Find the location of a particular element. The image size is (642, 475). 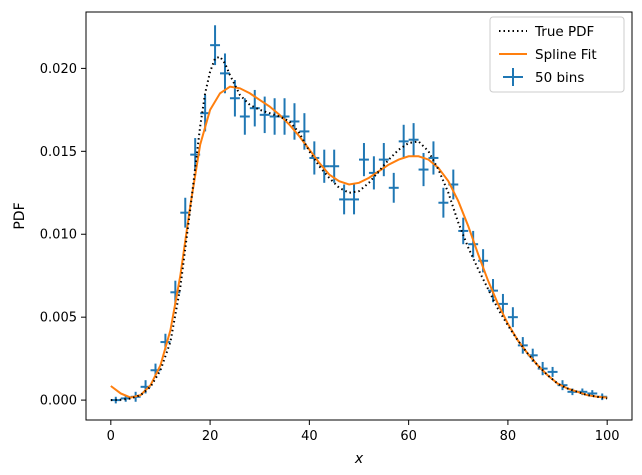

x-tick-label: 20 is located at coordinates (210, 436).